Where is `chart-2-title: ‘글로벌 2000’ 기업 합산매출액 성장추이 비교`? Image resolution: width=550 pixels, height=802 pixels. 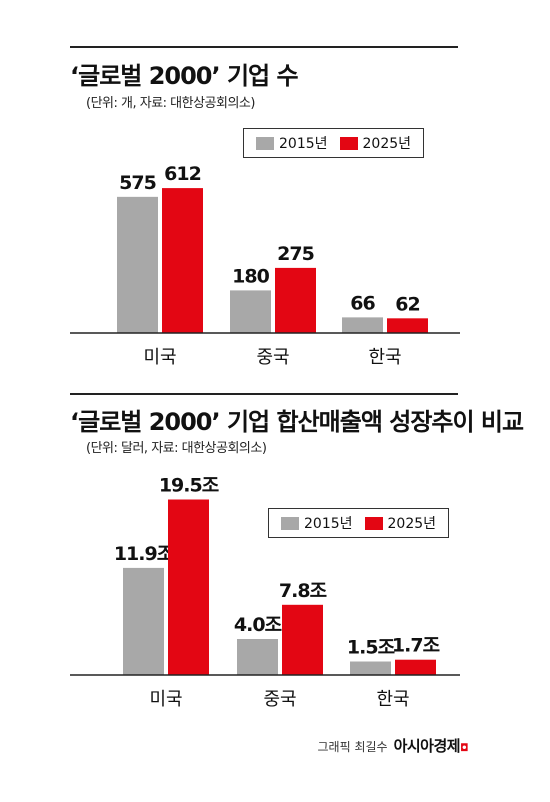
chart-2-title: ‘글로벌 2000’ 기업 합산매출액 성장추이 비교 is located at coordinates (297, 422).